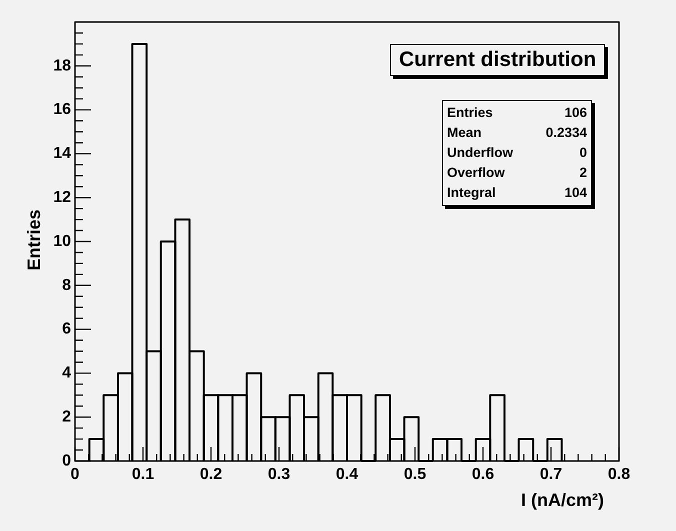 This screenshot has height=531, width=676. I want to click on y-tick-label: 12, so click(62, 197).